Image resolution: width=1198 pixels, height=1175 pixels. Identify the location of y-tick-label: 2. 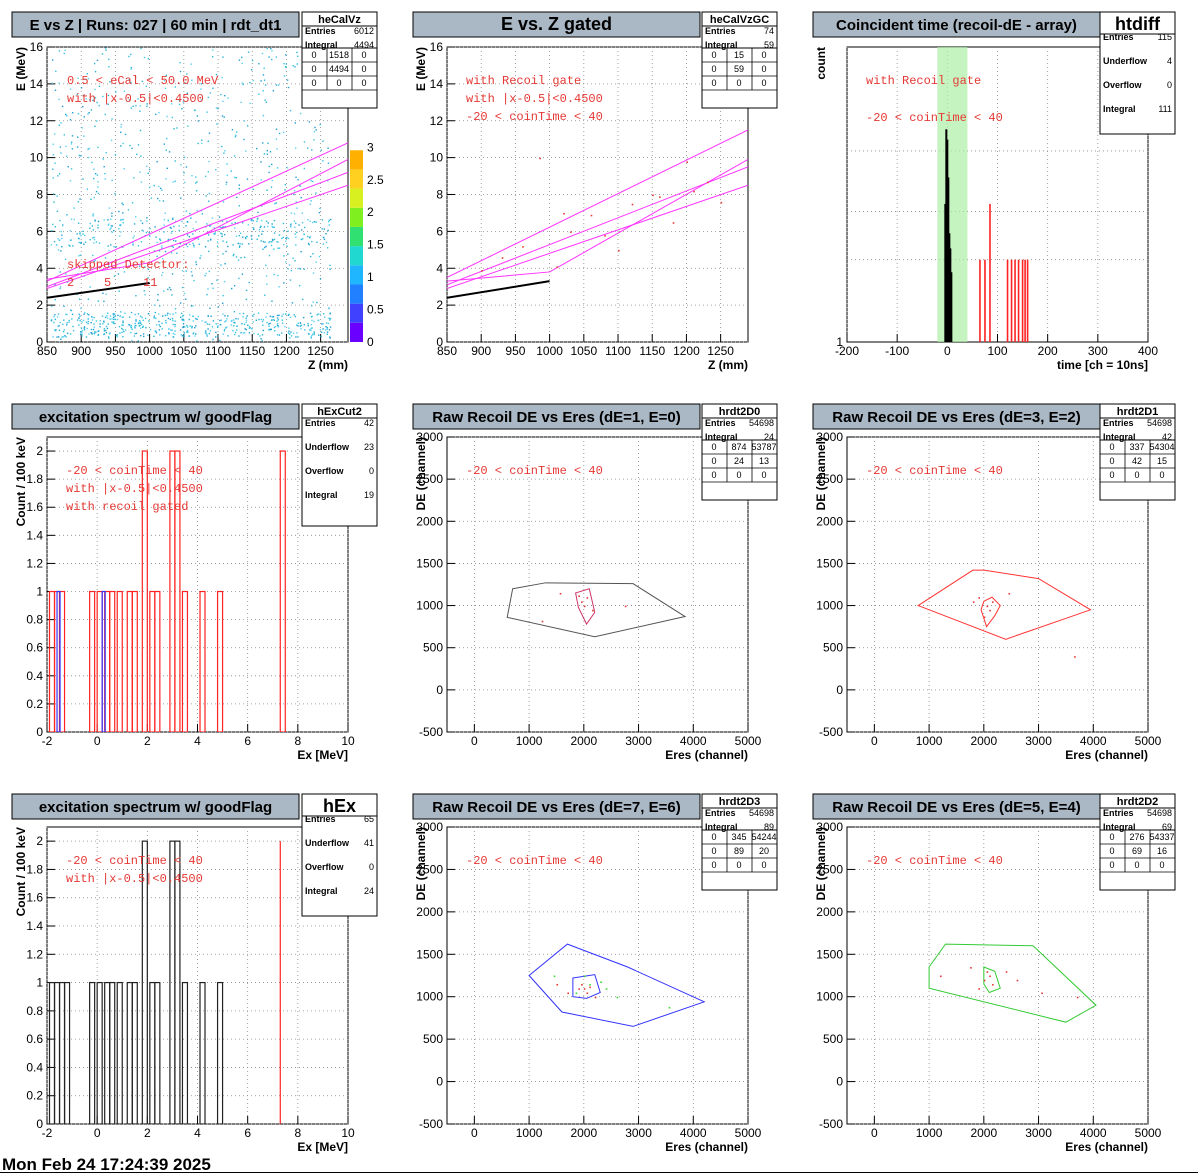
(439, 305).